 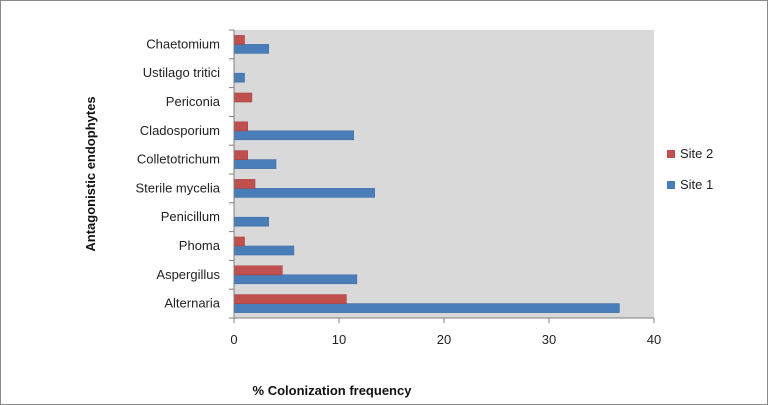 I want to click on category-label-cladosporium: Cladosporium, so click(x=180, y=130).